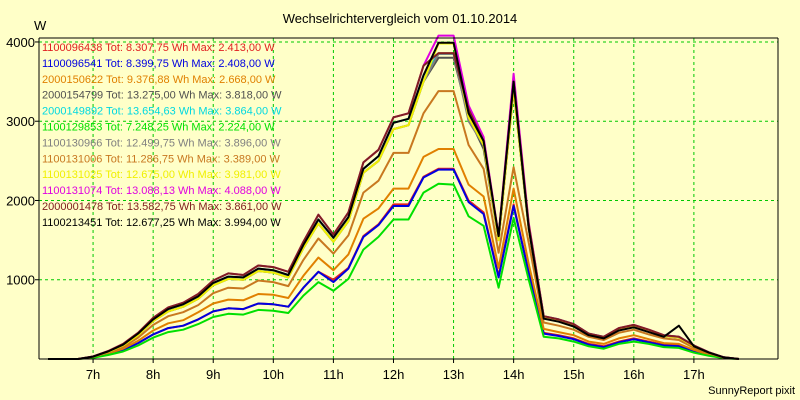 The image size is (800, 400). Describe the element at coordinates (751, 391) in the screenshot. I see `credit-label: SunnyReport pixit` at that location.